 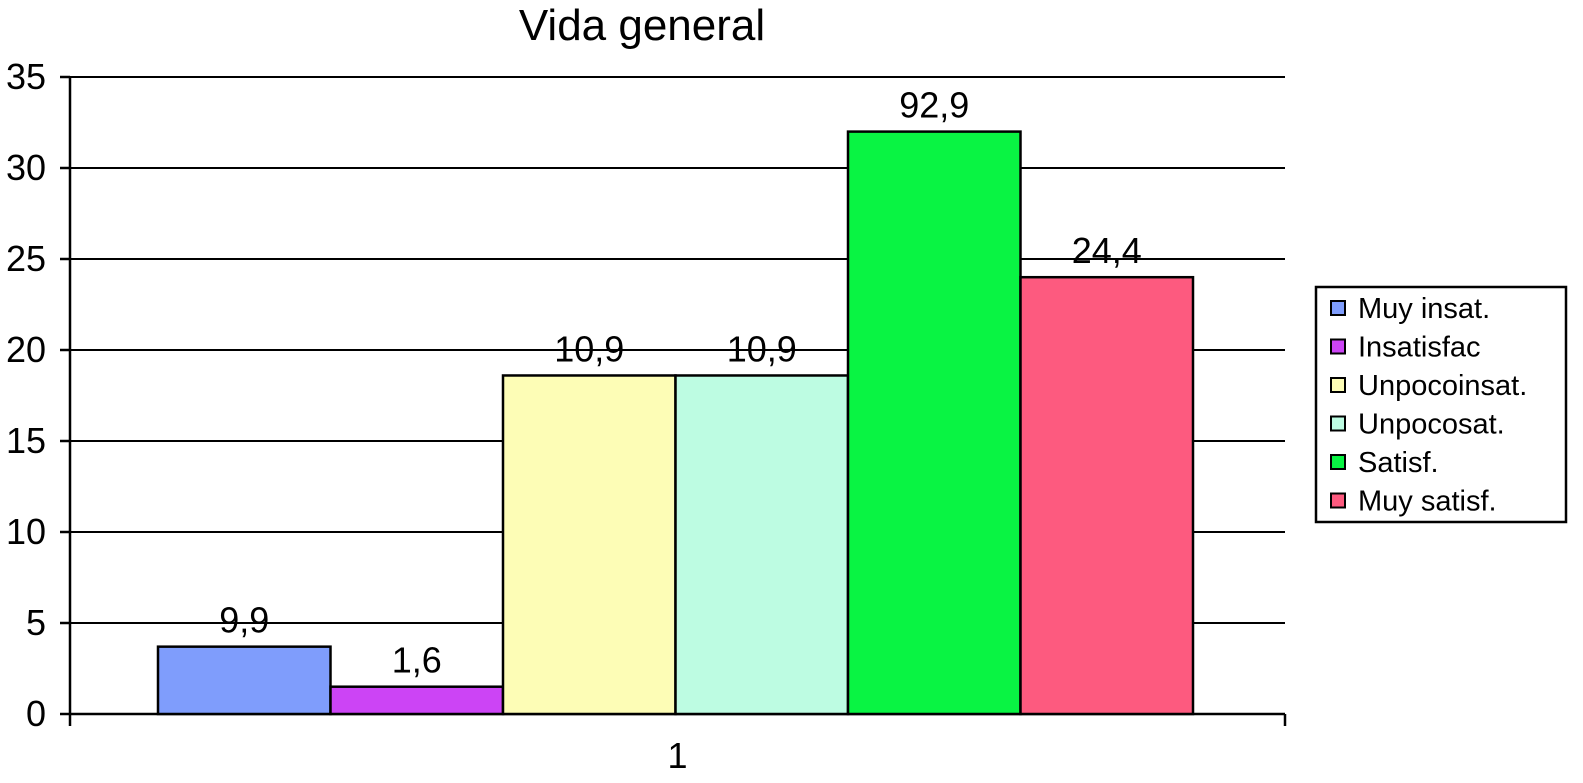 What do you see at coordinates (934, 105) in the screenshot?
I see `data-label: 92,9` at bounding box center [934, 105].